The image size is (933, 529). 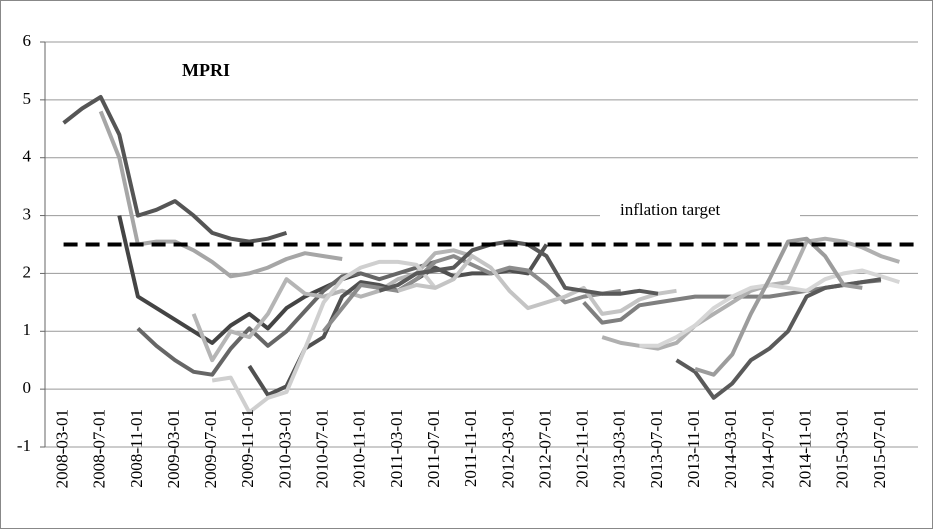 I want to click on x-tick-label: 2010-07-01, so click(x=322, y=448).